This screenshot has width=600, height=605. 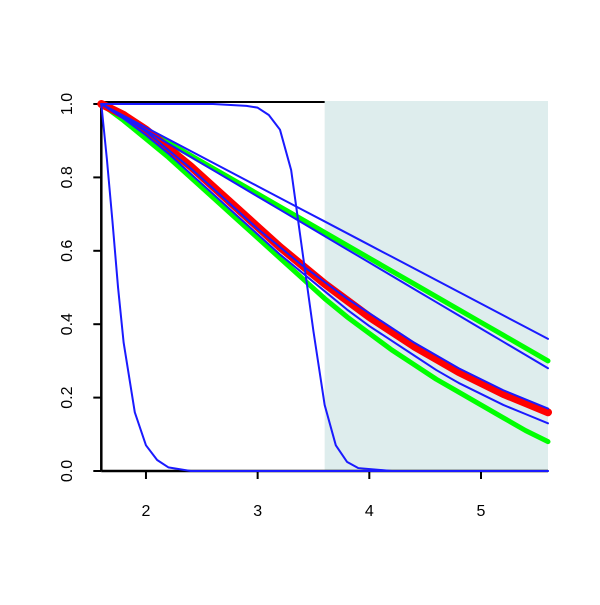 What do you see at coordinates (369, 511) in the screenshot?
I see `x-tick-label: 4` at bounding box center [369, 511].